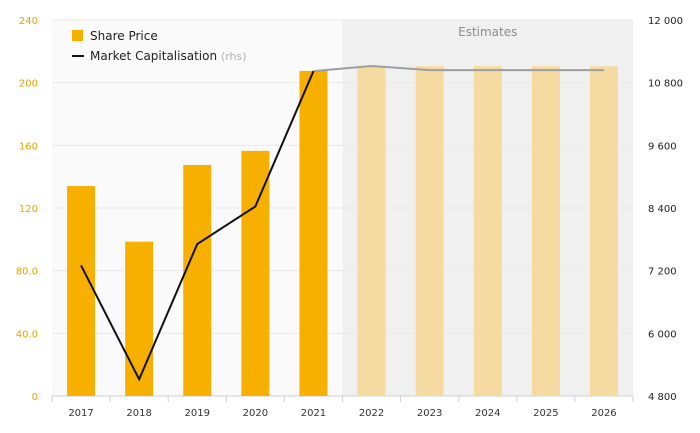 The width and height of the screenshot is (700, 433). Describe the element at coordinates (81, 291) in the screenshot. I see `bar-2017` at that location.